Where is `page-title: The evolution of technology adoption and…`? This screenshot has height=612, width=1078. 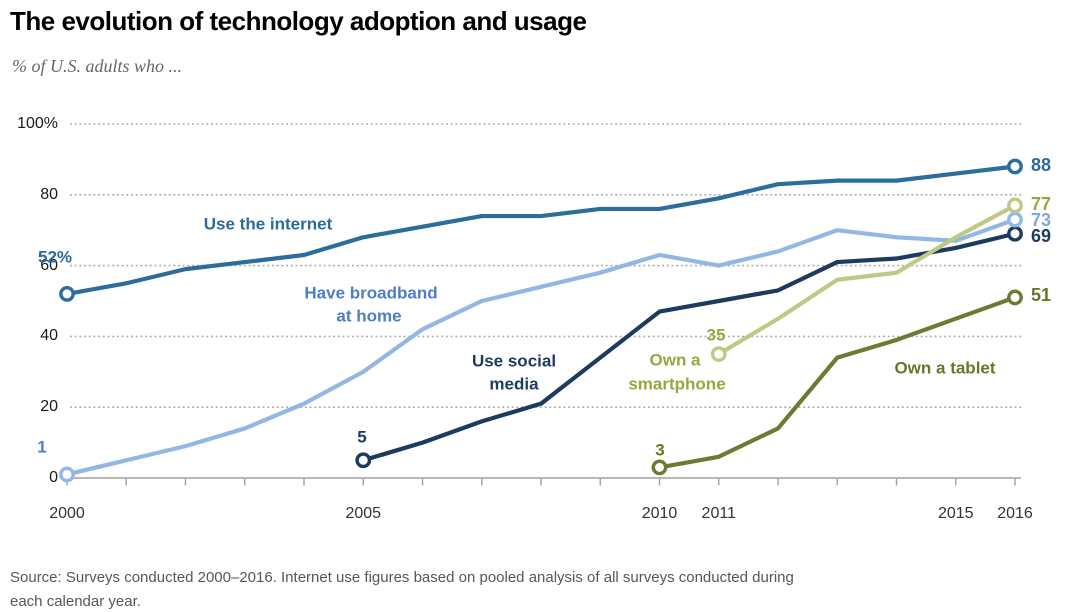
page-title: The evolution of technology adoption and… is located at coordinates (298, 21).